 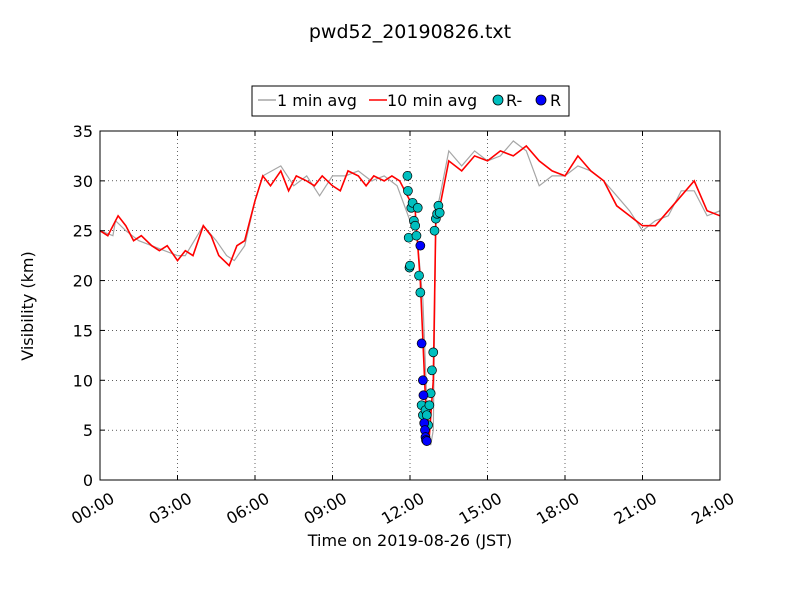 What do you see at coordinates (83, 231) in the screenshot?
I see `y-tick-label: 25` at bounding box center [83, 231].